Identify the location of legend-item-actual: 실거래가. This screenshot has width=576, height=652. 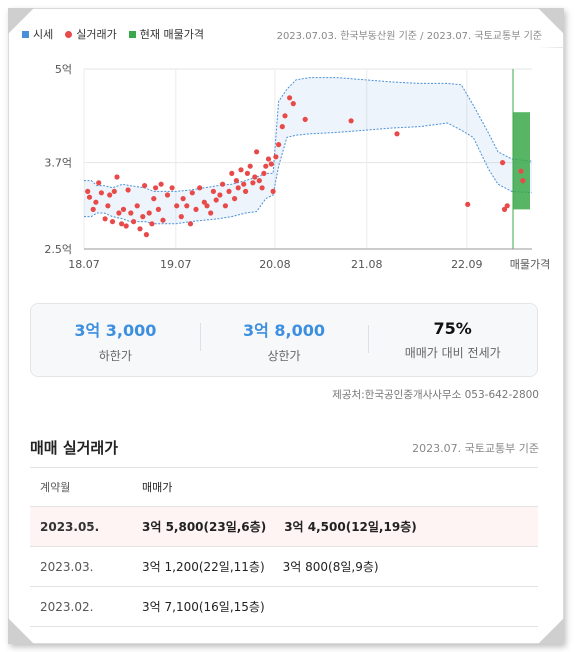
(91, 34).